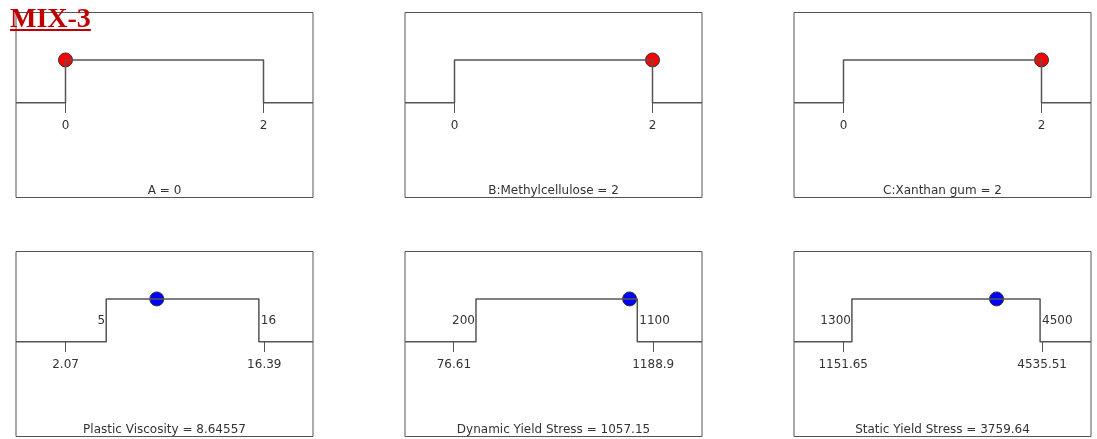 This screenshot has height=439, width=1097. Describe the element at coordinates (653, 364) in the screenshot. I see `x-tick-label: 1188.9` at that location.